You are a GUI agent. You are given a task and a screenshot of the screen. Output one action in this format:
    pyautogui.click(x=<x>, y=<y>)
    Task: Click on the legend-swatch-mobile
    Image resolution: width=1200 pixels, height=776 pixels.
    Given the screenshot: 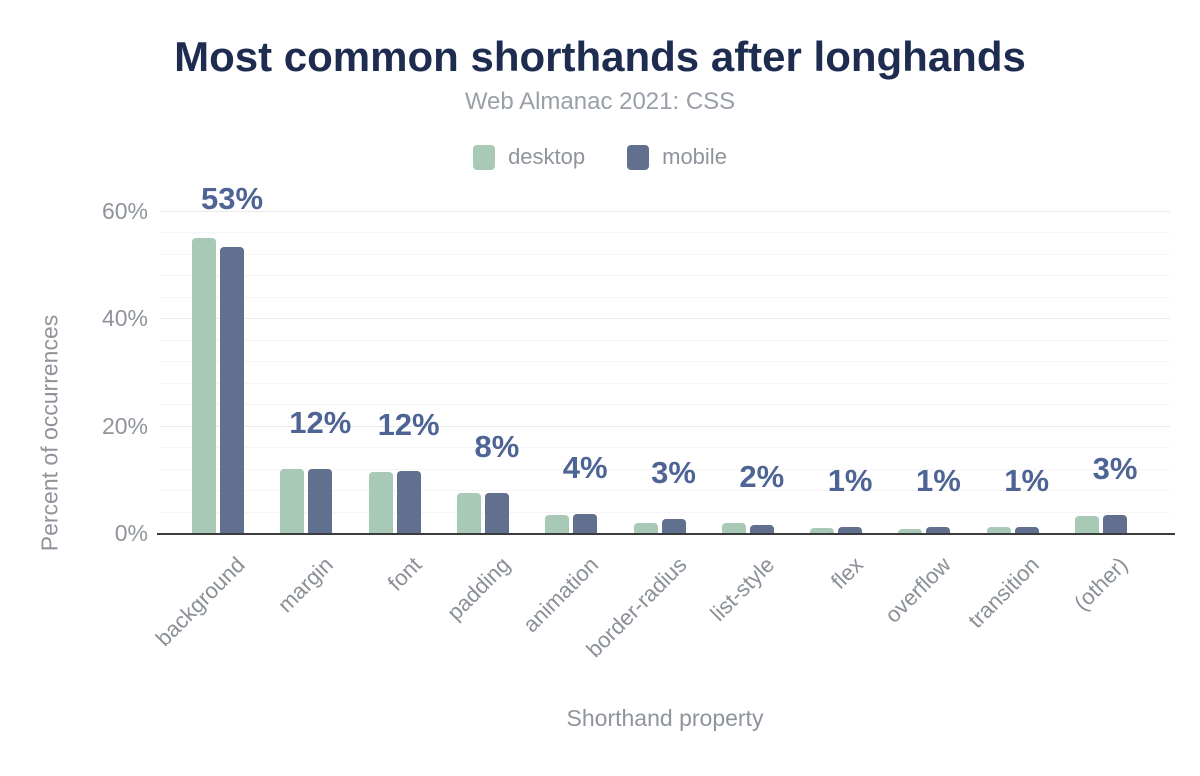 What is the action you would take?
    pyautogui.click(x=638, y=157)
    